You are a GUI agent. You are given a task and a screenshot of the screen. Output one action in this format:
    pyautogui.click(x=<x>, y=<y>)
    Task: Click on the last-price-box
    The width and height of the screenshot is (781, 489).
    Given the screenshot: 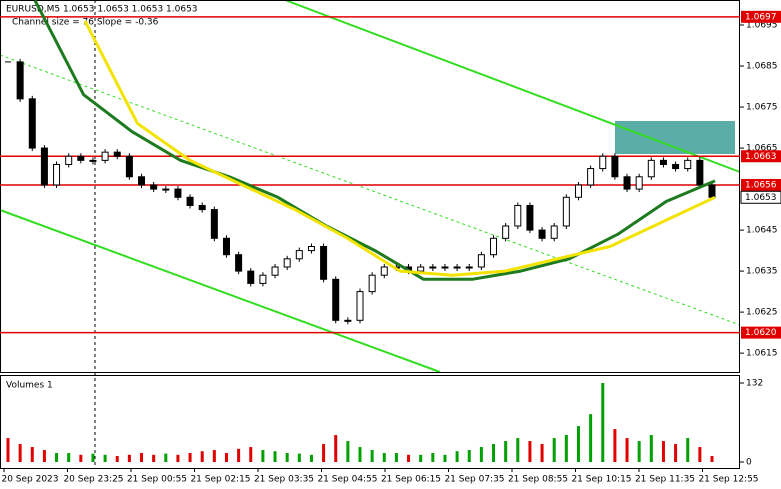 What is the action you would take?
    pyautogui.click(x=760, y=197)
    